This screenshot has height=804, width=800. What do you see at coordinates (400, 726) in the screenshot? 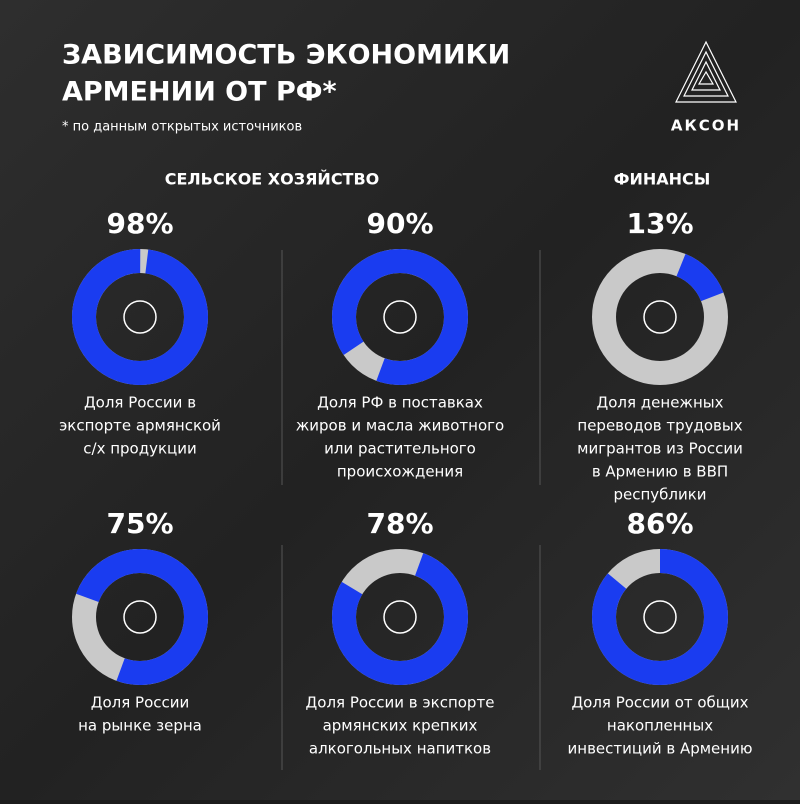
I see `caption: армянских крепких` at bounding box center [400, 726].